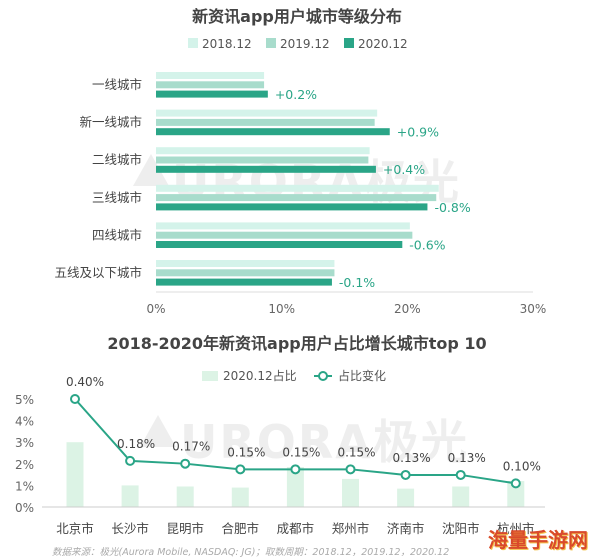 This screenshot has height=560, width=594. What do you see at coordinates (404, 169) in the screenshot?
I see `change-annotation: +0.4%` at bounding box center [404, 169].